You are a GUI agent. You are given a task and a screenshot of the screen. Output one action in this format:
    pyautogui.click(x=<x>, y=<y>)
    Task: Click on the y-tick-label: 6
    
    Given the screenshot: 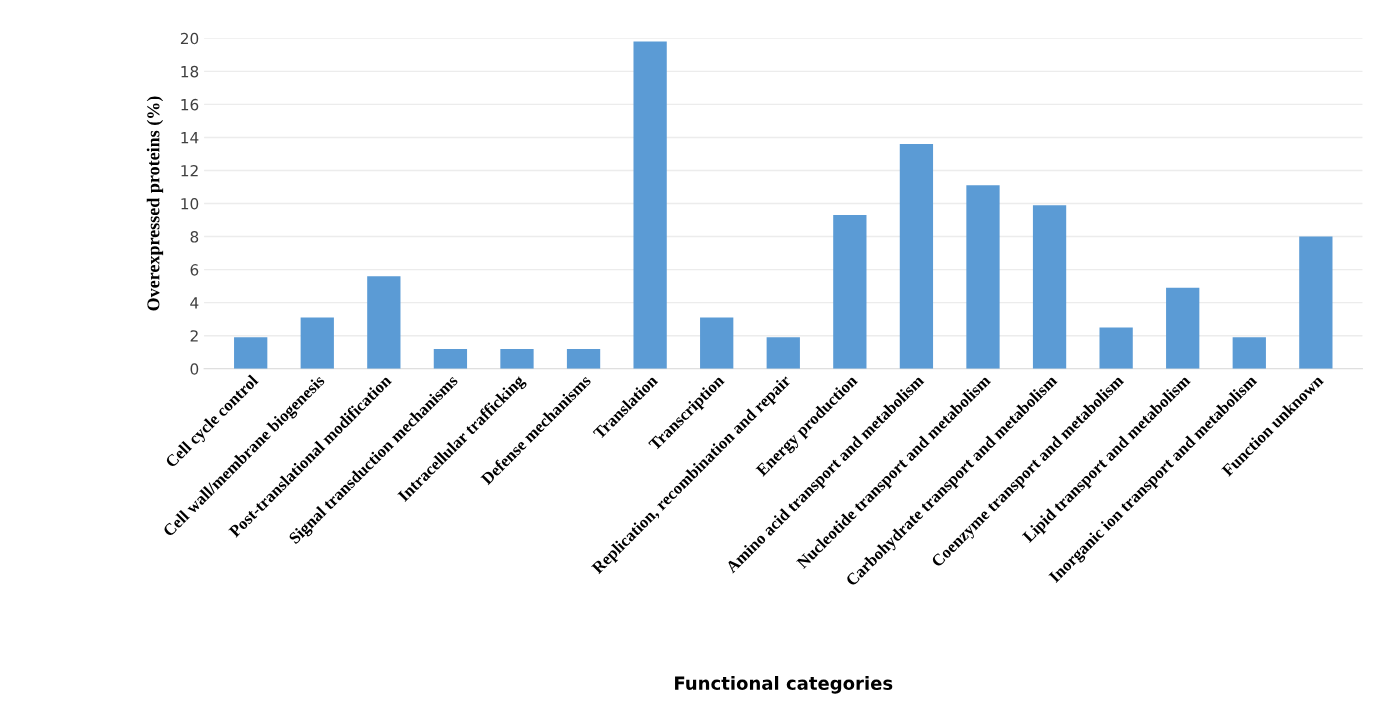 What is the action you would take?
    pyautogui.click(x=194, y=270)
    